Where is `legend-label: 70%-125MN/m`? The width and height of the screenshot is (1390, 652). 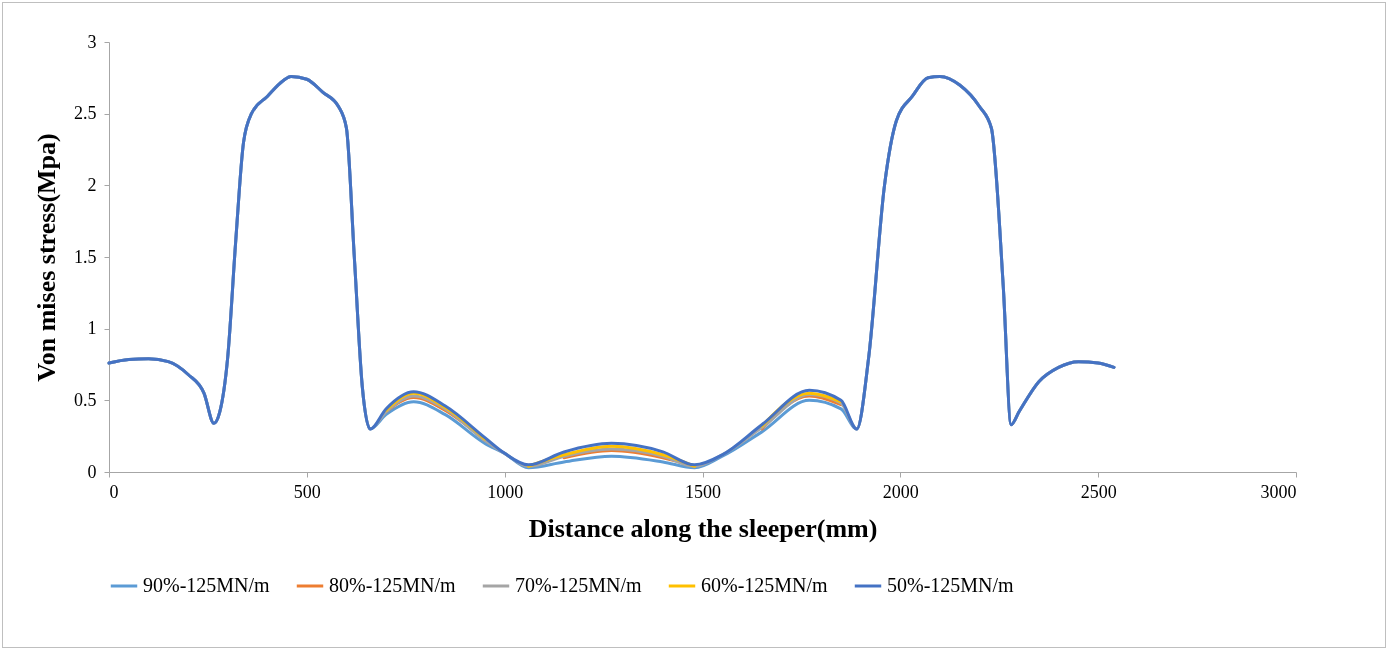
legend-label: 70%-125MN/m is located at coordinates (579, 585).